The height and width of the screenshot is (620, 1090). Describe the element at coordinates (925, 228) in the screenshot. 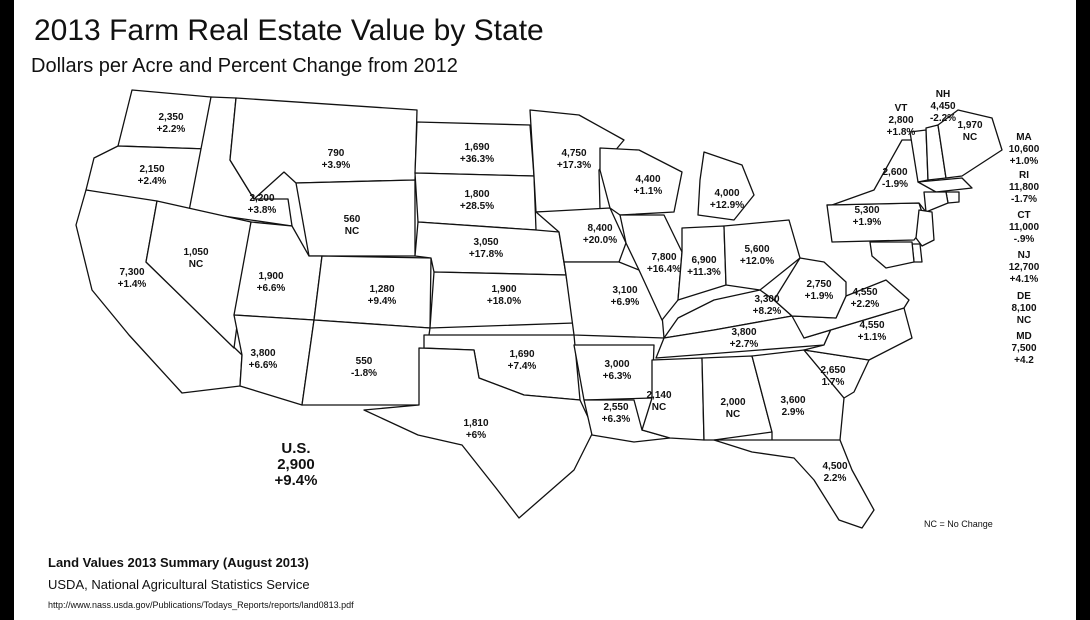

I see `state-nj` at that location.